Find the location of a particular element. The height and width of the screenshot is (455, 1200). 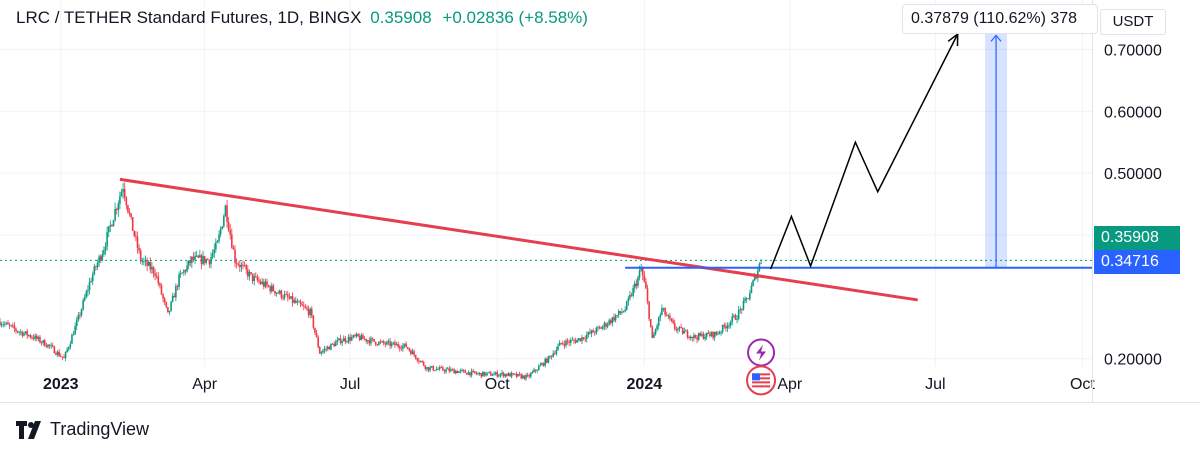

time-axis: 2023 Apr Jul Oct 2024 Apr Jul Oct is located at coordinates (569, 384).